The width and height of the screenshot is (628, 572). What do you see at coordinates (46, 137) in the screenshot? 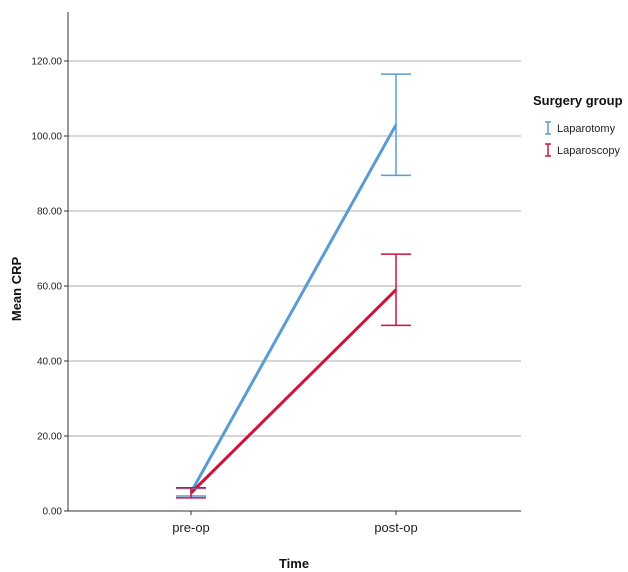
I see `y-tick-label: 100.00` at bounding box center [46, 137].